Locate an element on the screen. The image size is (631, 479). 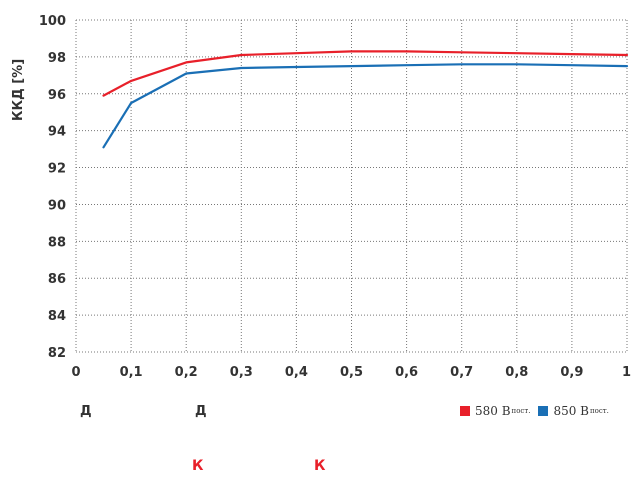
annotation-d-1: Д is located at coordinates (86, 411).